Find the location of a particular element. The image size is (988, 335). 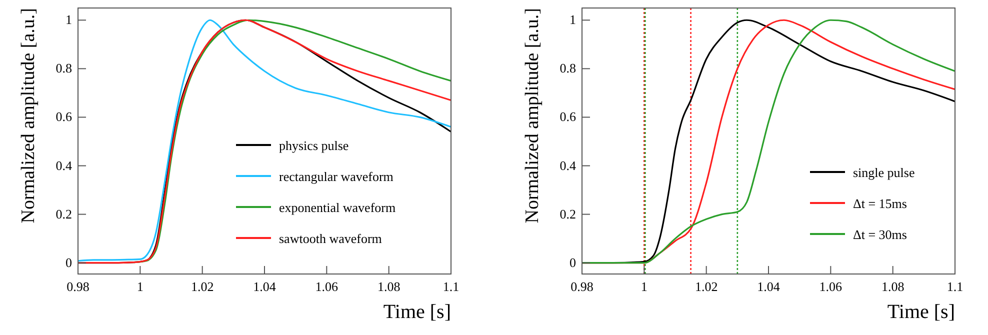

legend-label: single pulse is located at coordinates (884, 172).